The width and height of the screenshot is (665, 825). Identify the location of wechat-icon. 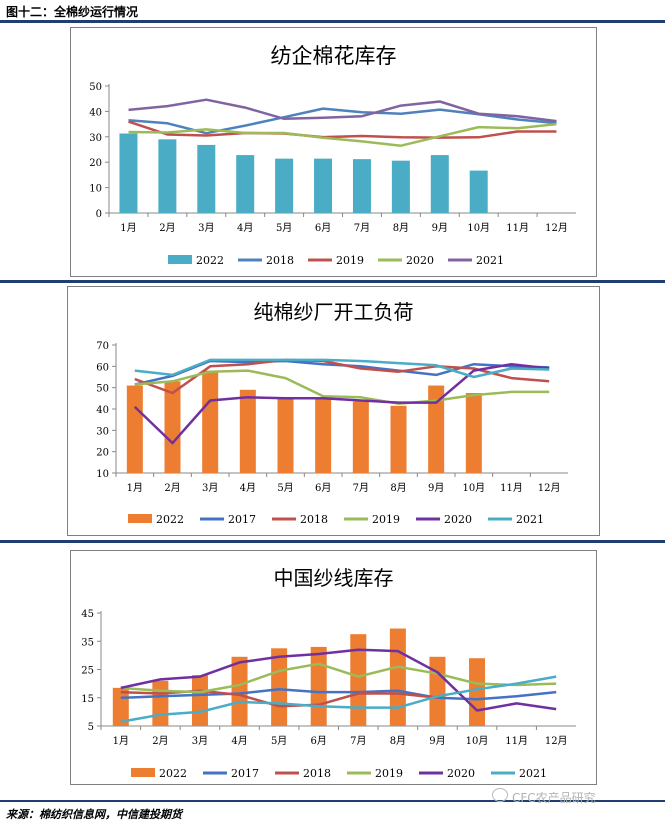
(500, 795).